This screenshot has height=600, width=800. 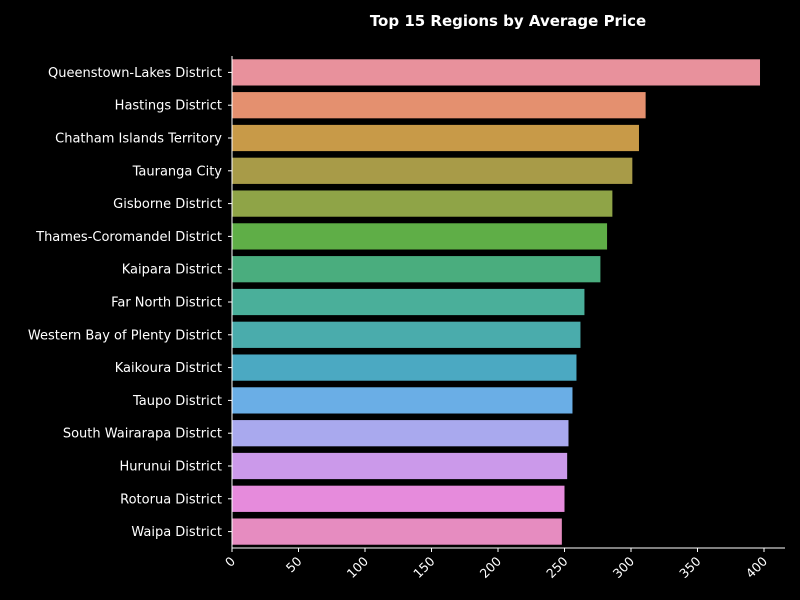 I want to click on category-label-5: Gisborne District, so click(x=167, y=204).